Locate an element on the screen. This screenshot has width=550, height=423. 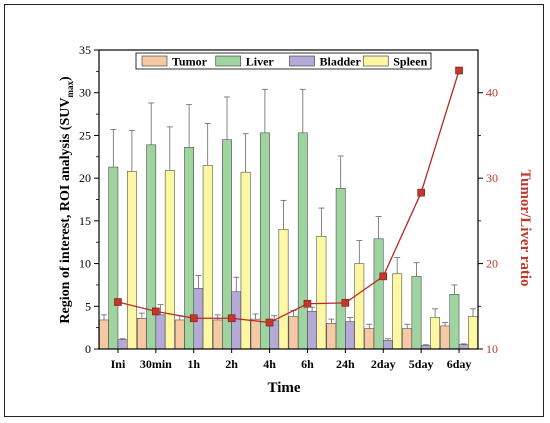
bar-liver-5day is located at coordinates (416, 313).